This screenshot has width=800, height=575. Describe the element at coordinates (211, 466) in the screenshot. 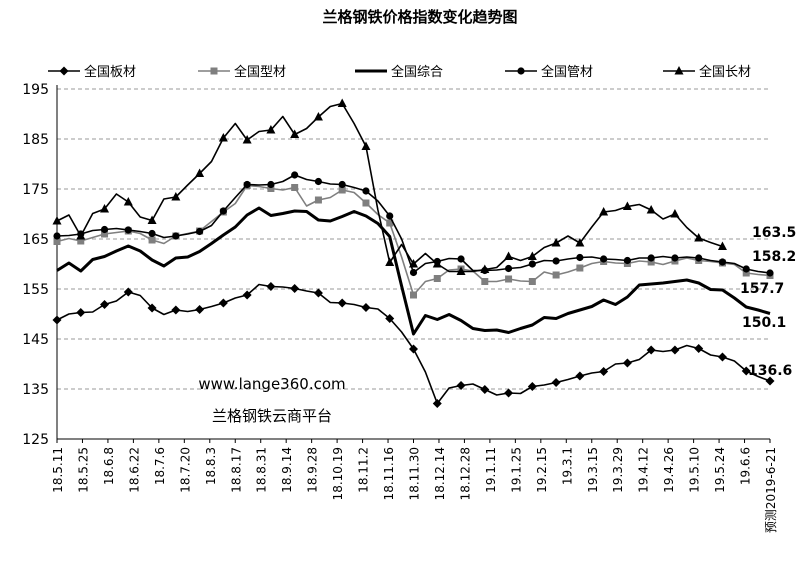

I see `x-tick-label: 18.8.3` at that location.